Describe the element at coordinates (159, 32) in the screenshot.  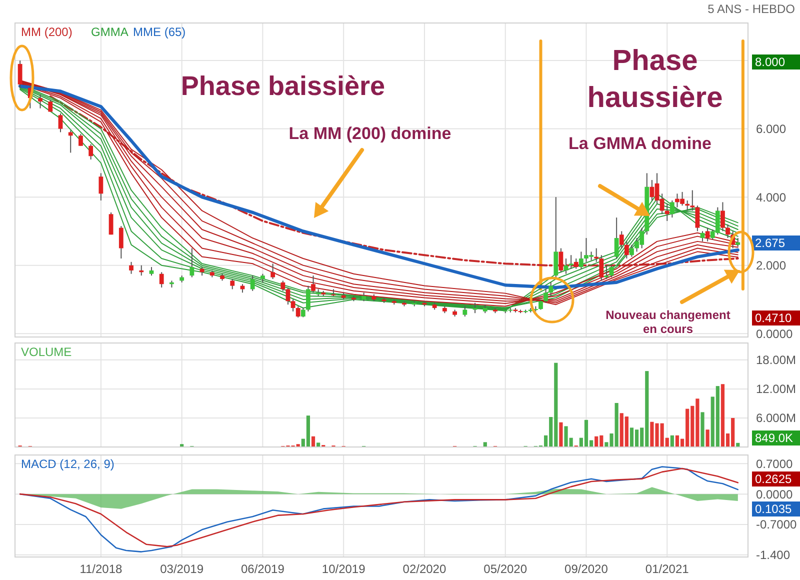
I see `text: MME (65)` at that location.